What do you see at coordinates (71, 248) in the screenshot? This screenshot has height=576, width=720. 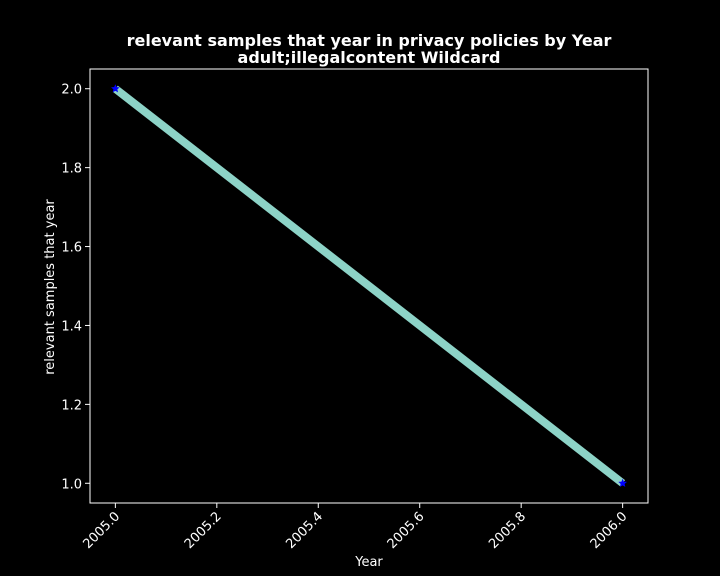 I see `y-tick-label: 1.6` at bounding box center [71, 248].